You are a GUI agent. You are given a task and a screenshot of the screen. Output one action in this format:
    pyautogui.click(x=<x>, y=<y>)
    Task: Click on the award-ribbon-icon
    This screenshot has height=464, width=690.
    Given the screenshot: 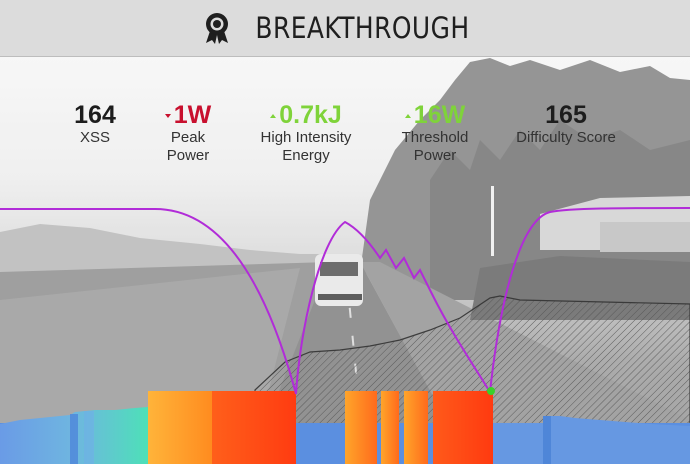 What is the action you would take?
    pyautogui.click(x=216, y=28)
    